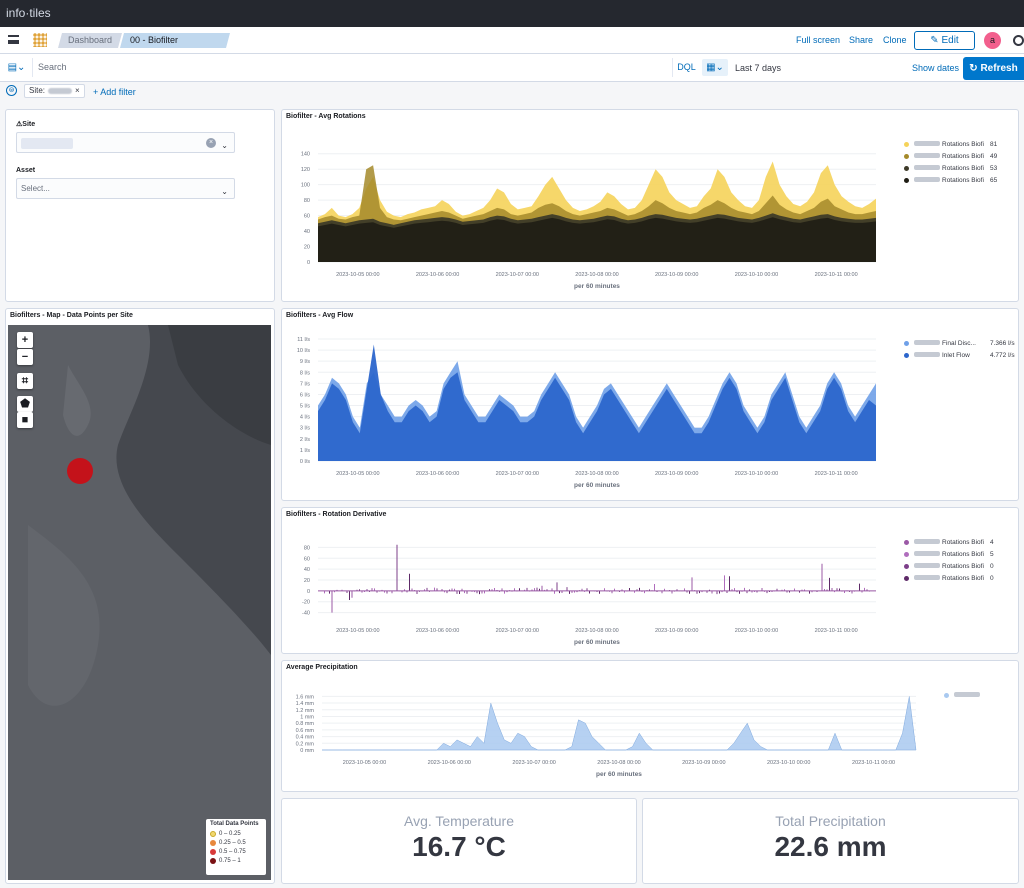 The height and width of the screenshot is (888, 1024). What do you see at coordinates (895, 40) in the screenshot?
I see `clone-link: Clone` at bounding box center [895, 40].